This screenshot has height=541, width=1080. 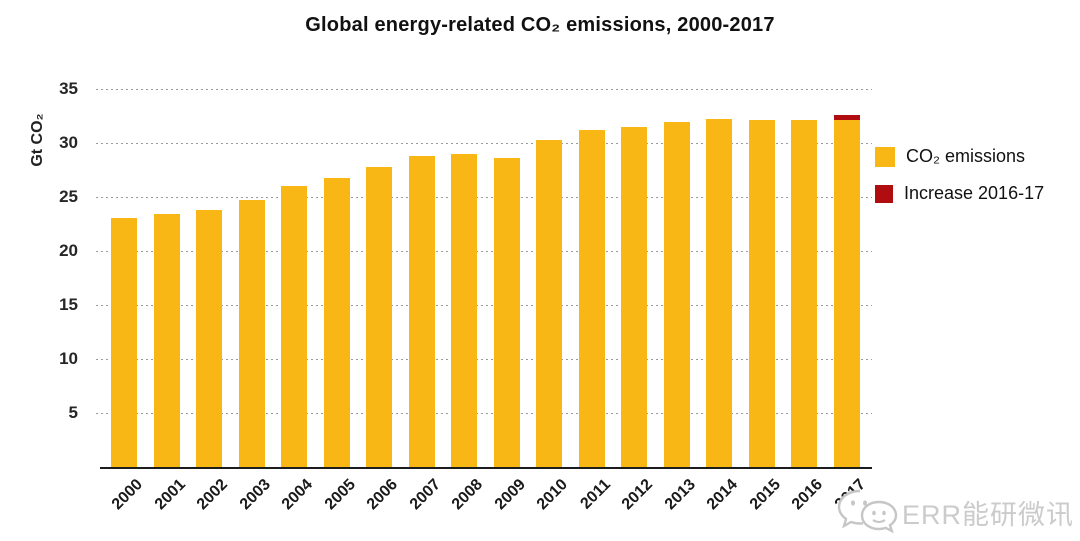 I want to click on legend-label: Increase 2016-17, so click(x=974, y=193).